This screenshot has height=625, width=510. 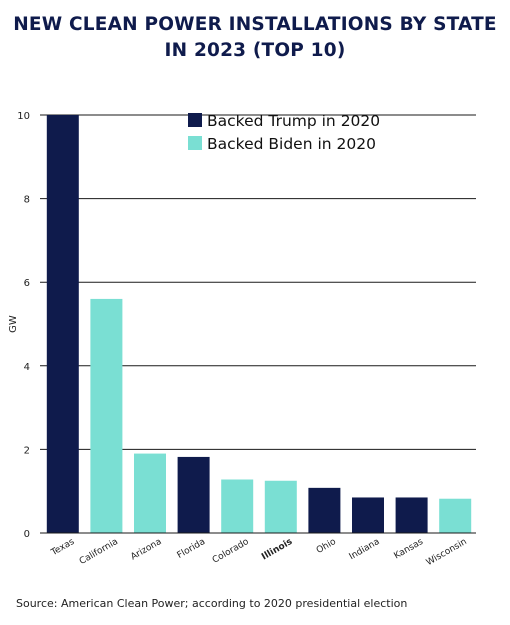 I want to click on legend-label: Backed Biden in 2020, so click(x=291, y=144).